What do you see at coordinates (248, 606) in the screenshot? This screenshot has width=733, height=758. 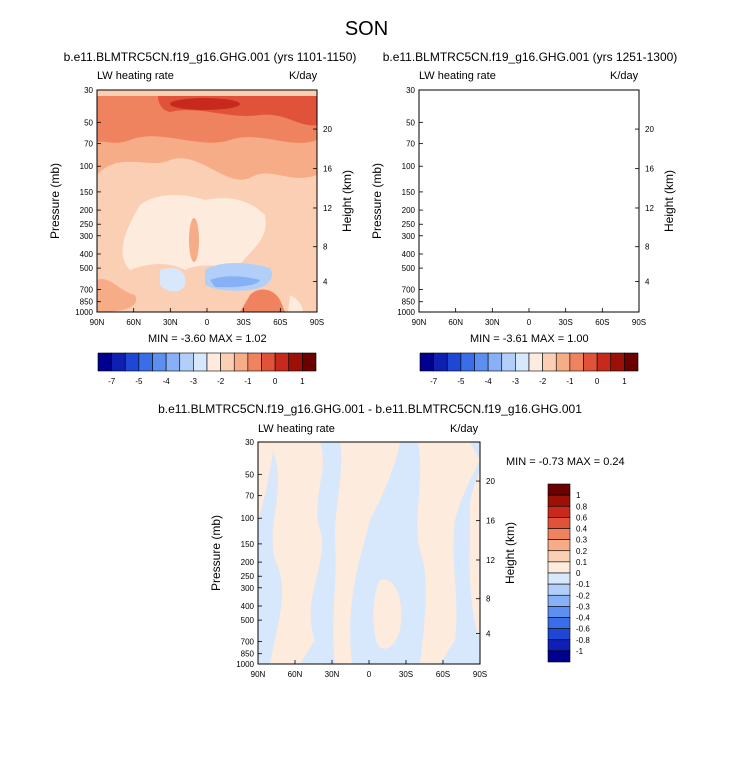 I see `y-tick-label: 400` at bounding box center [248, 606].